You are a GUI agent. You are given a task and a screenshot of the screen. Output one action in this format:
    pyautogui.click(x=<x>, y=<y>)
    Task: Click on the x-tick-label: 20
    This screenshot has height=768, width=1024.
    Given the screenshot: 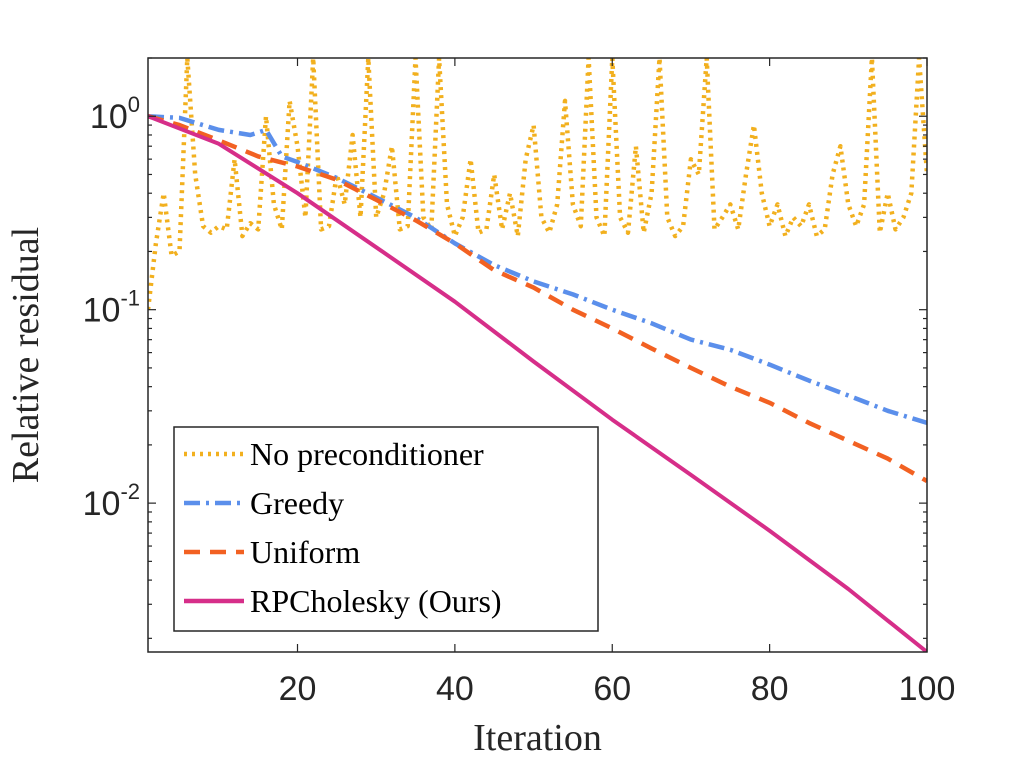 What is the action you would take?
    pyautogui.click(x=298, y=689)
    